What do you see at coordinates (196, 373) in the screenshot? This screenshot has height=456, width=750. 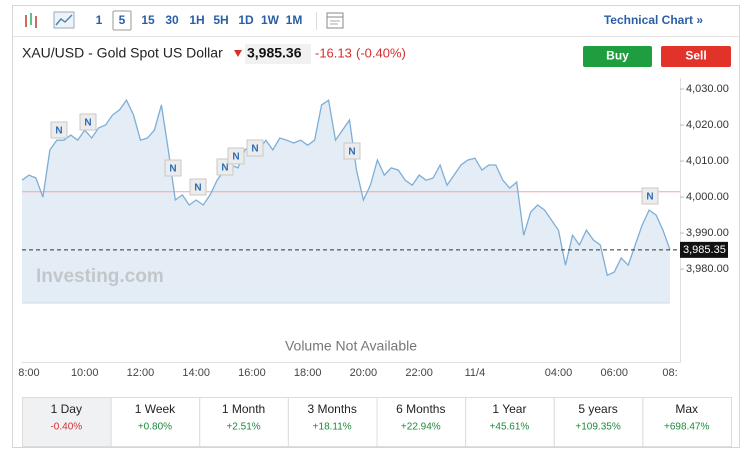 I see `x-tick-label: 14:00` at bounding box center [196, 373].